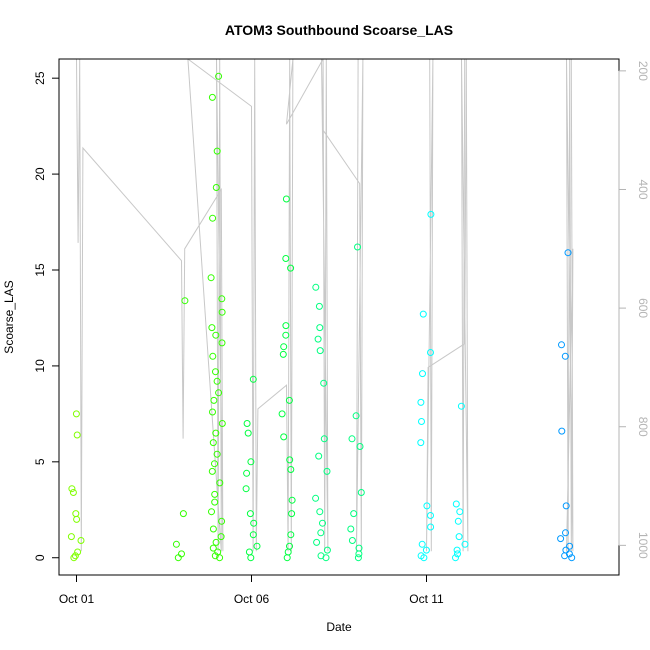 The image size is (650, 650). Describe the element at coordinates (251, 590) in the screenshot. I see `x-axis: Oct 01 Oct 06 Oct 11` at that location.